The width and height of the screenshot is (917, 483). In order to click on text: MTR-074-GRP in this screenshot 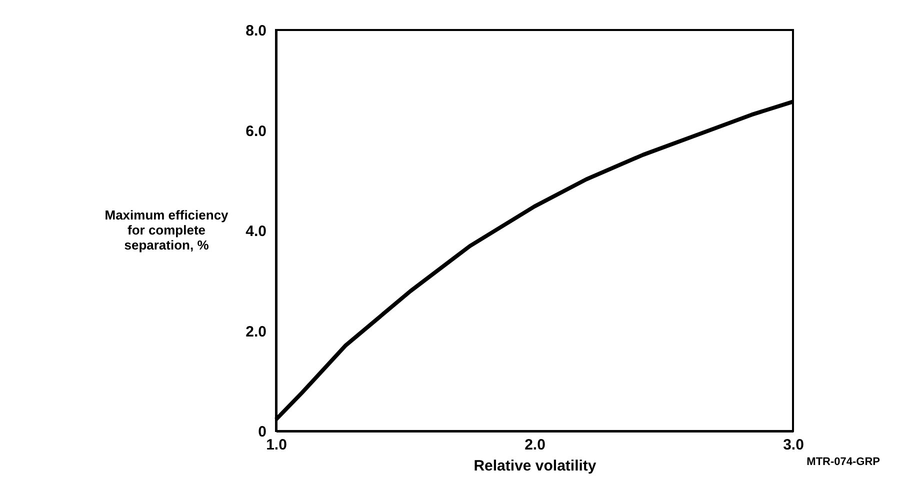, I will do `click(843, 462)`.